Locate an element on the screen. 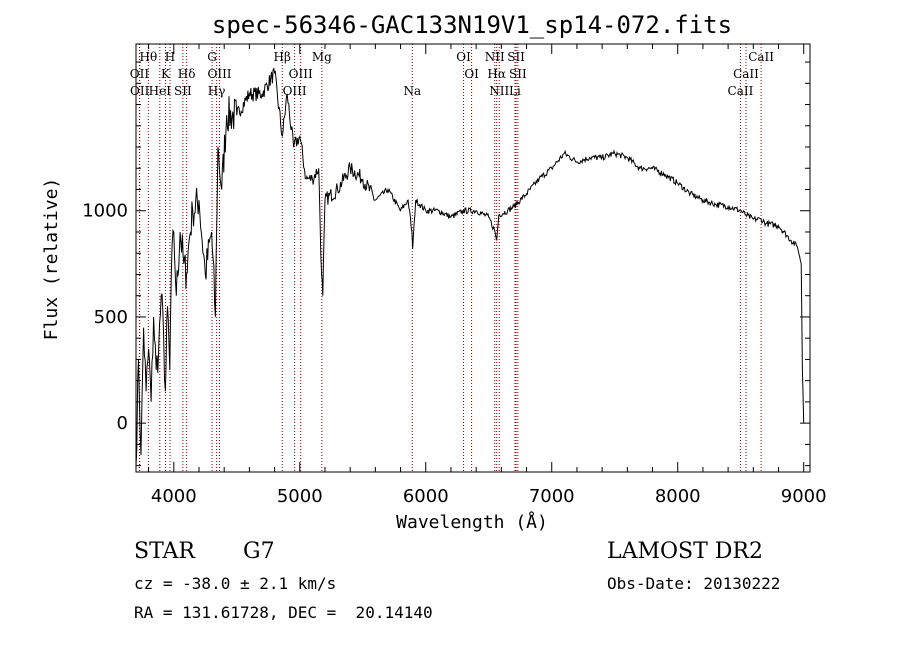 This screenshot has height=649, width=900. x-tick-label: 6000 is located at coordinates (426, 496).